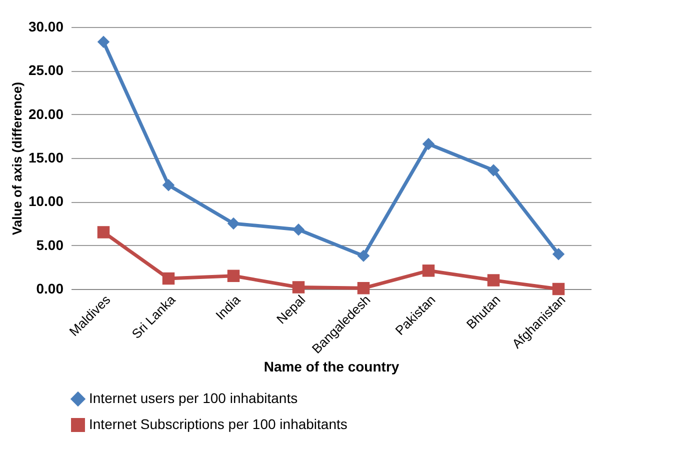 The image size is (688, 450). What do you see at coordinates (193, 398) in the screenshot?
I see `legend-label: Internet users per 100 inhabitants` at bounding box center [193, 398].